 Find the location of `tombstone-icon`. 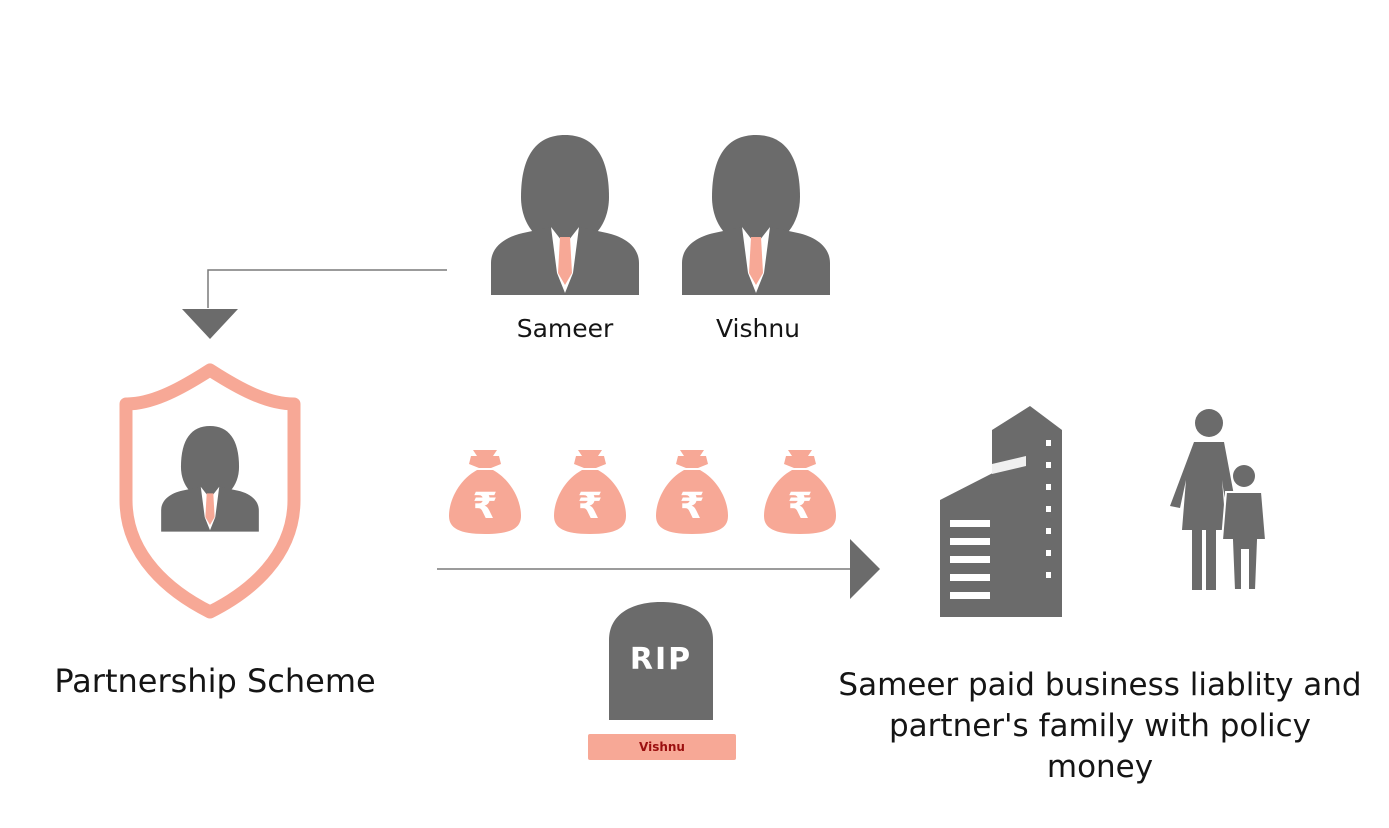

tombstone-icon is located at coordinates (661, 661).